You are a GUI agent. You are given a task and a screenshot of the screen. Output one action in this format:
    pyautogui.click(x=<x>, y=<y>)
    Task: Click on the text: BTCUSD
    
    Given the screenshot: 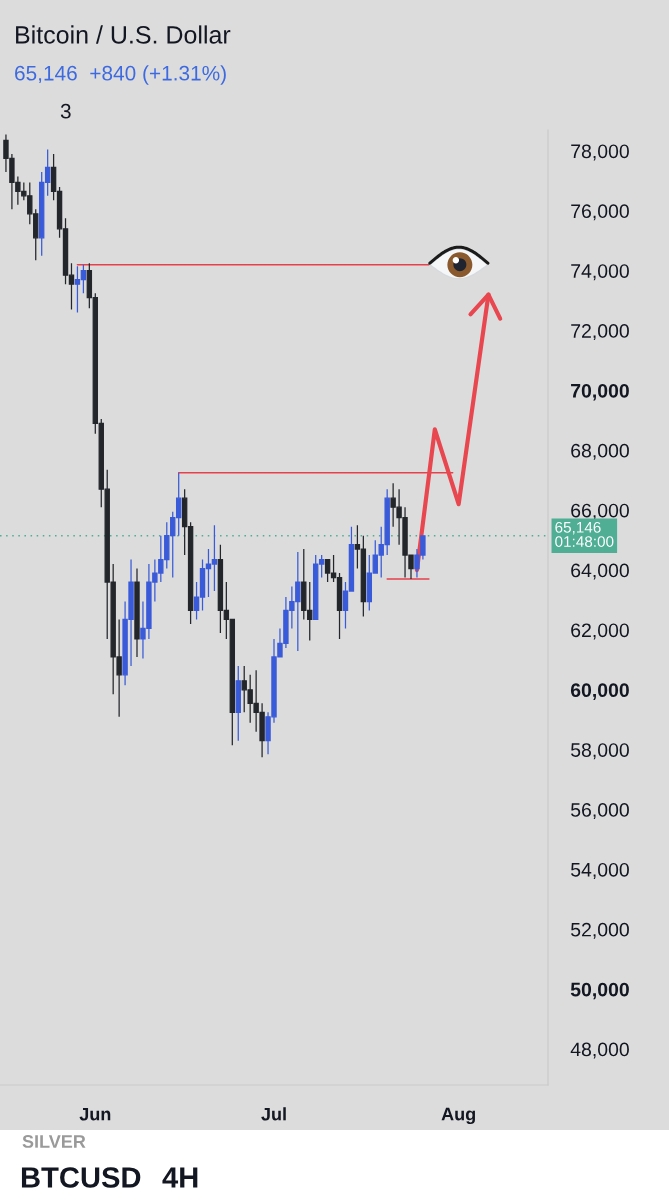 What is the action you would take?
    pyautogui.click(x=81, y=1177)
    